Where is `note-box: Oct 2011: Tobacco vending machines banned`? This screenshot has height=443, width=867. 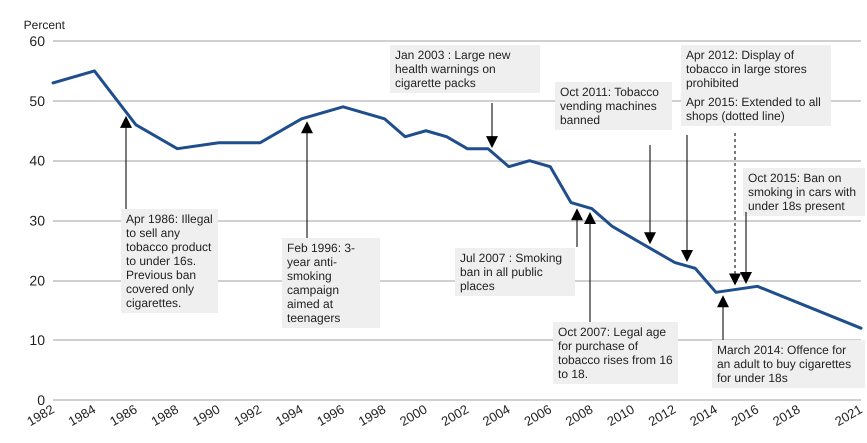
note-box: Oct 2011: Tobacco vending machines banned is located at coordinates (613, 106).